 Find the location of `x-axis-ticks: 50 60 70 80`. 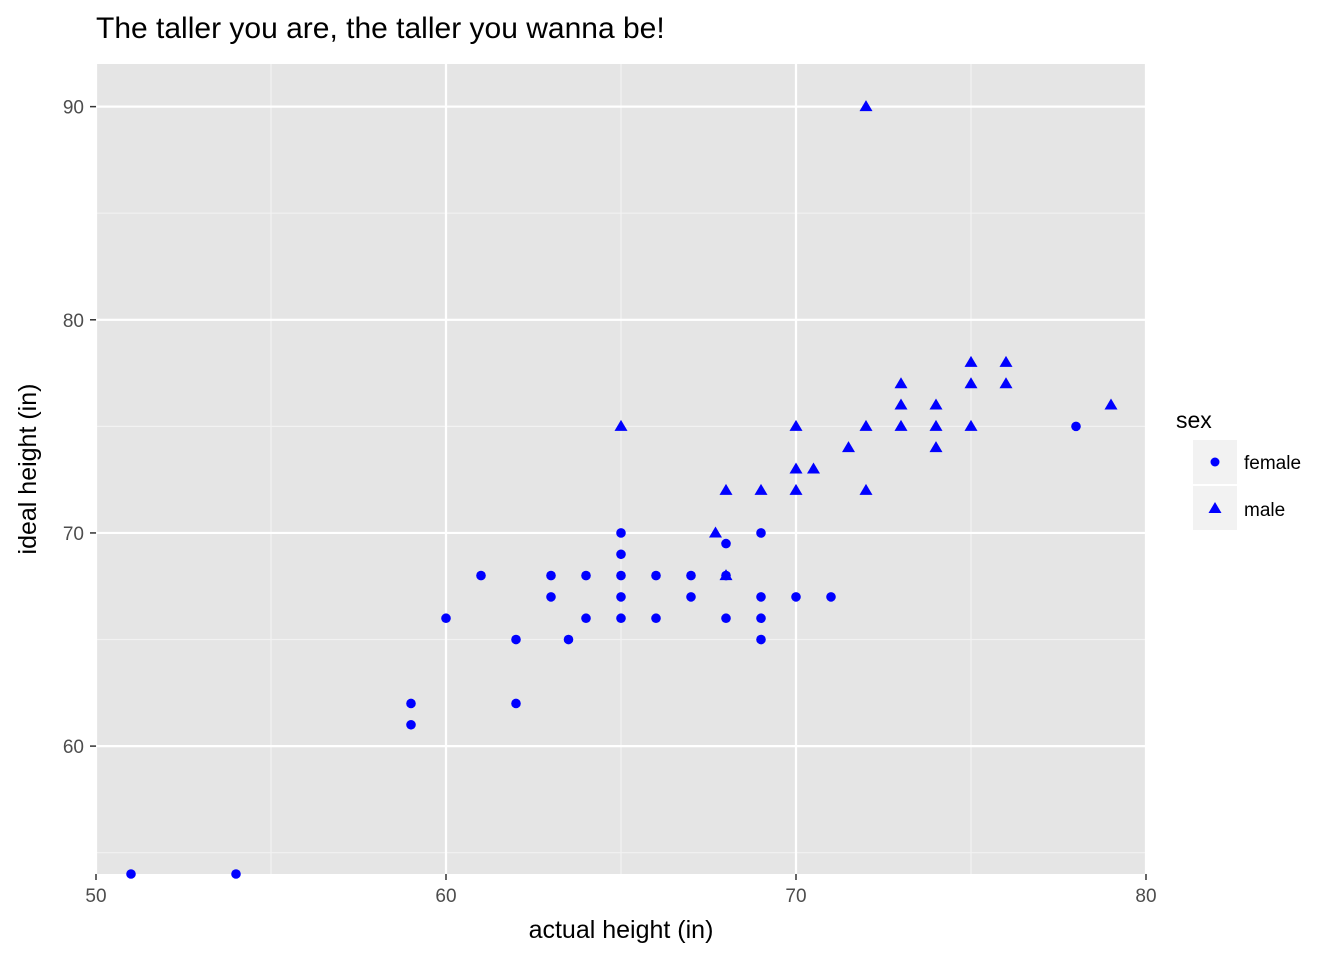

x-axis-ticks: 50 60 70 80 is located at coordinates (621, 890).